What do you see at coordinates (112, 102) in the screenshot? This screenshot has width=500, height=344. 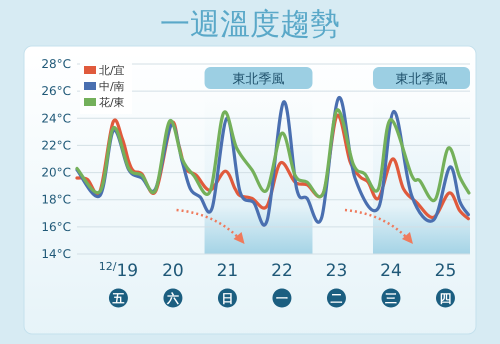 I see `legend-label: 花/東` at bounding box center [112, 102].